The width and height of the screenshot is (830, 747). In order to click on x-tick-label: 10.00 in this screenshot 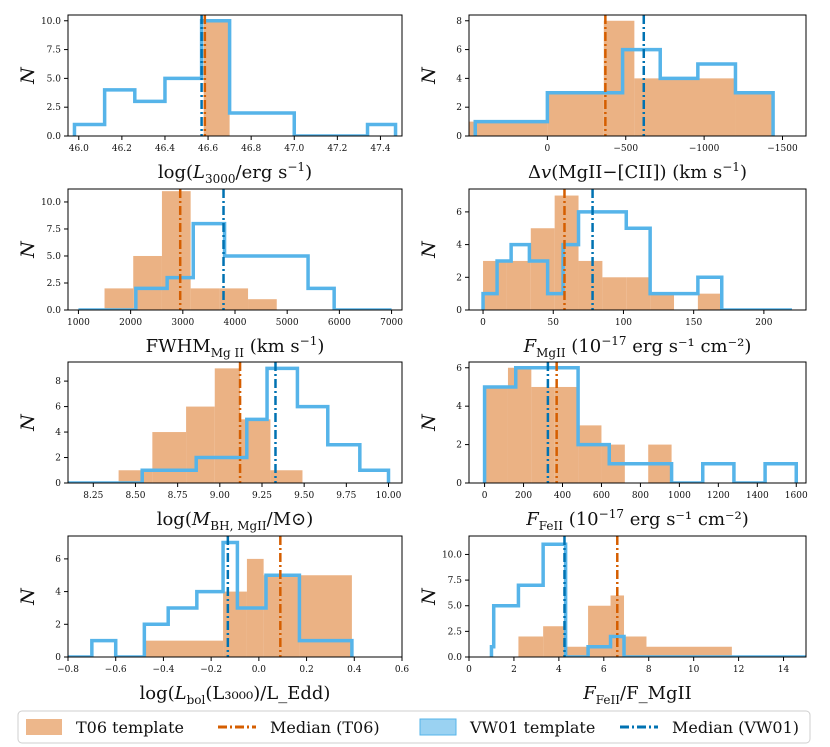, I will do `click(389, 496)`.